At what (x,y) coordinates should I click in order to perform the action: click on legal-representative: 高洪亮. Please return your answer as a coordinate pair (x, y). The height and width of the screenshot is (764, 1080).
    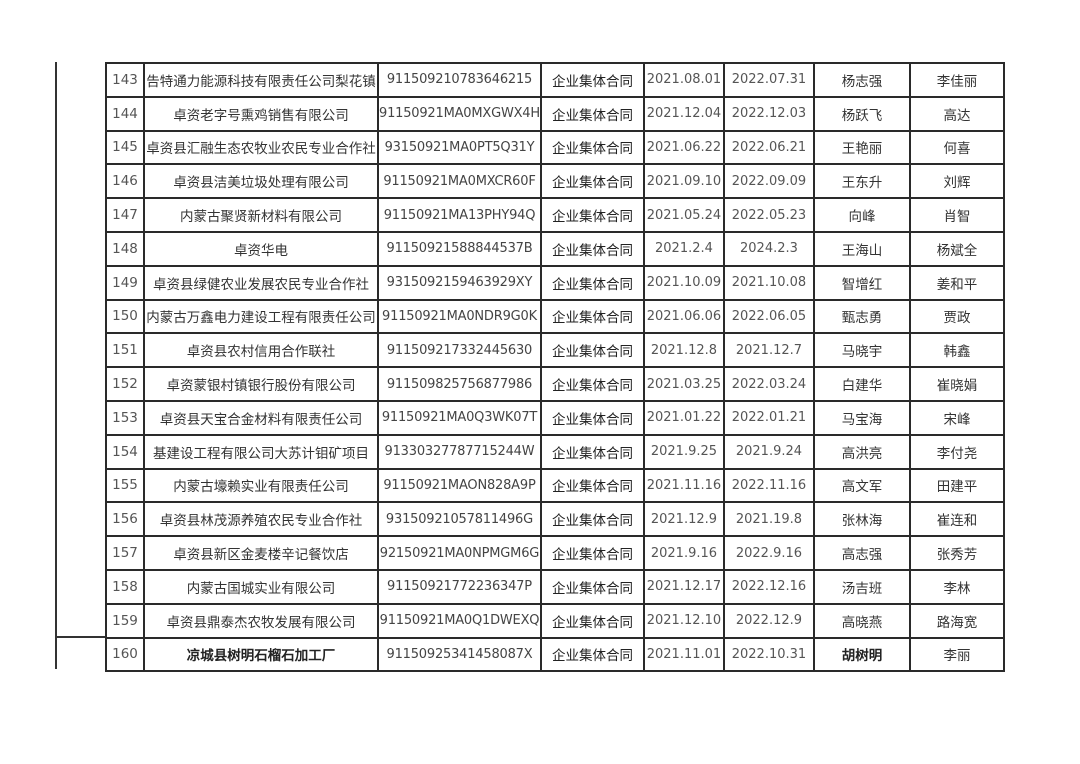
    Looking at the image, I should click on (862, 453).